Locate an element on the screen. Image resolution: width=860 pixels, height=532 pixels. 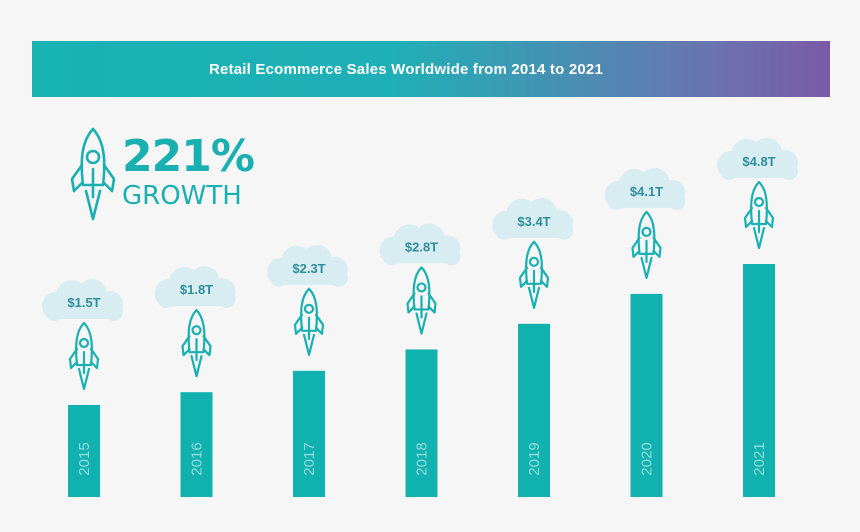
value-label: $4.1T is located at coordinates (646, 191).